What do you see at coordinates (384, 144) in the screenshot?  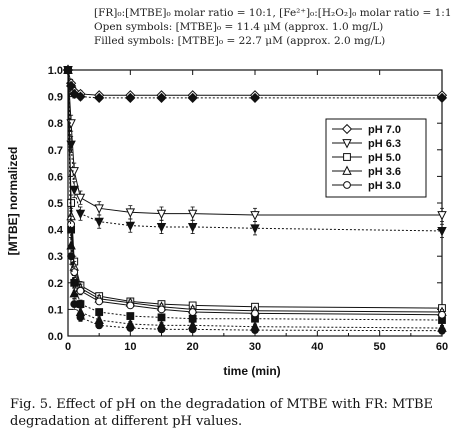 I see `legend-label: pH 6.3` at bounding box center [384, 144].